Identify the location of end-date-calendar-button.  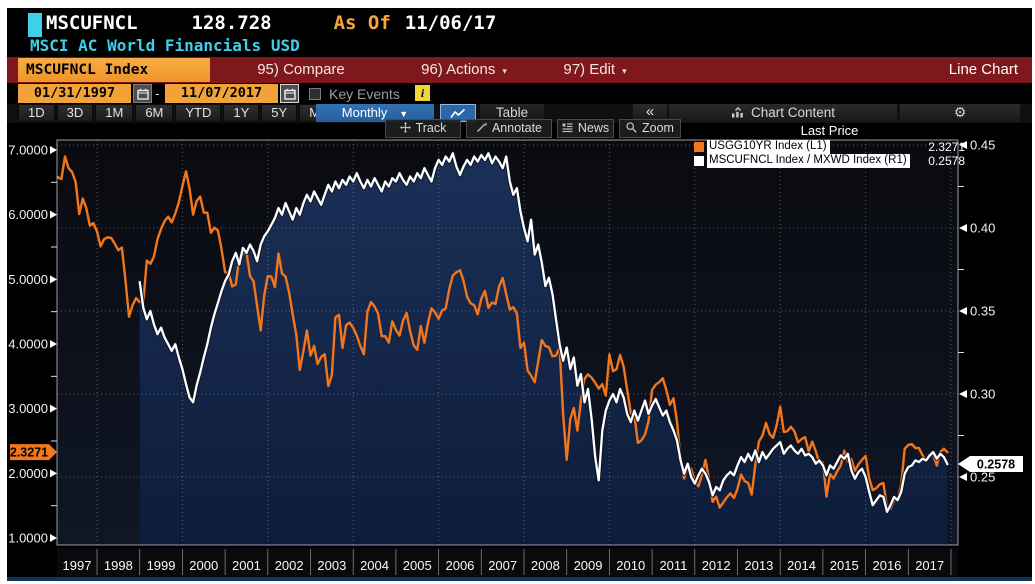
(289, 93).